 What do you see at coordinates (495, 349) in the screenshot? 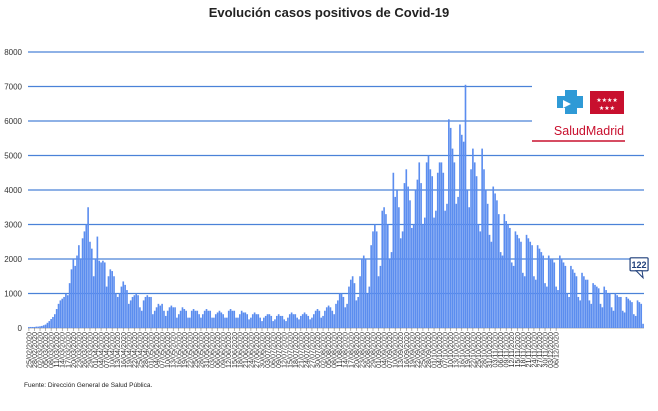
I see `x-tick-label: 03/11/2020` at bounding box center [495, 349].